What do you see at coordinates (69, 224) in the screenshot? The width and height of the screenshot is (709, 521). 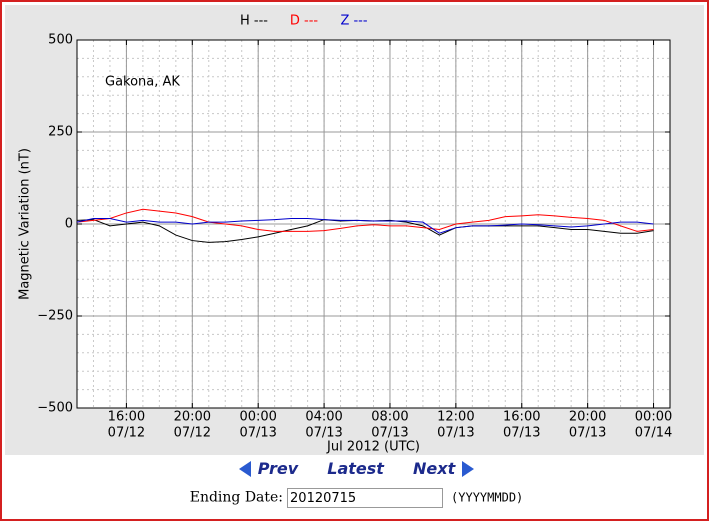 I see `y-tick-label: 0` at bounding box center [69, 224].